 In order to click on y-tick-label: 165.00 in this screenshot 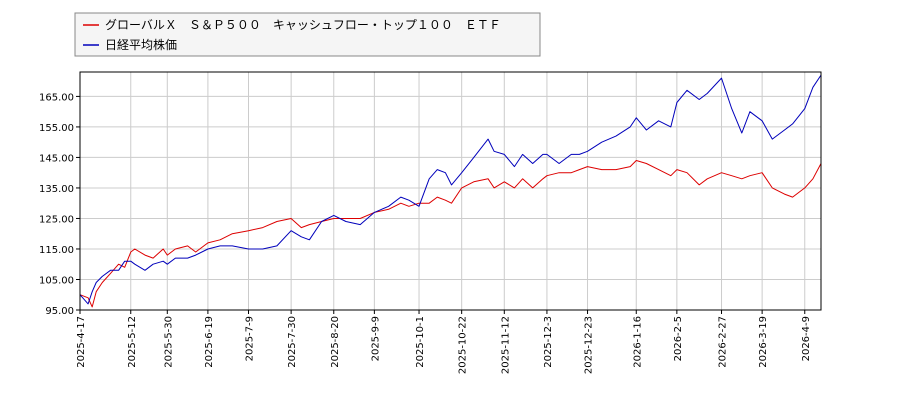, I will do `click(56, 97)`.